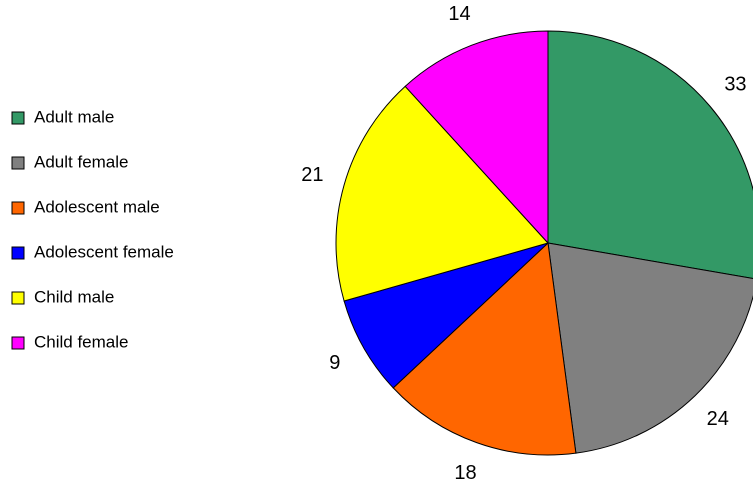 This screenshot has width=753, height=485. Describe the element at coordinates (74, 296) in the screenshot. I see `legend-label: Child male` at that location.